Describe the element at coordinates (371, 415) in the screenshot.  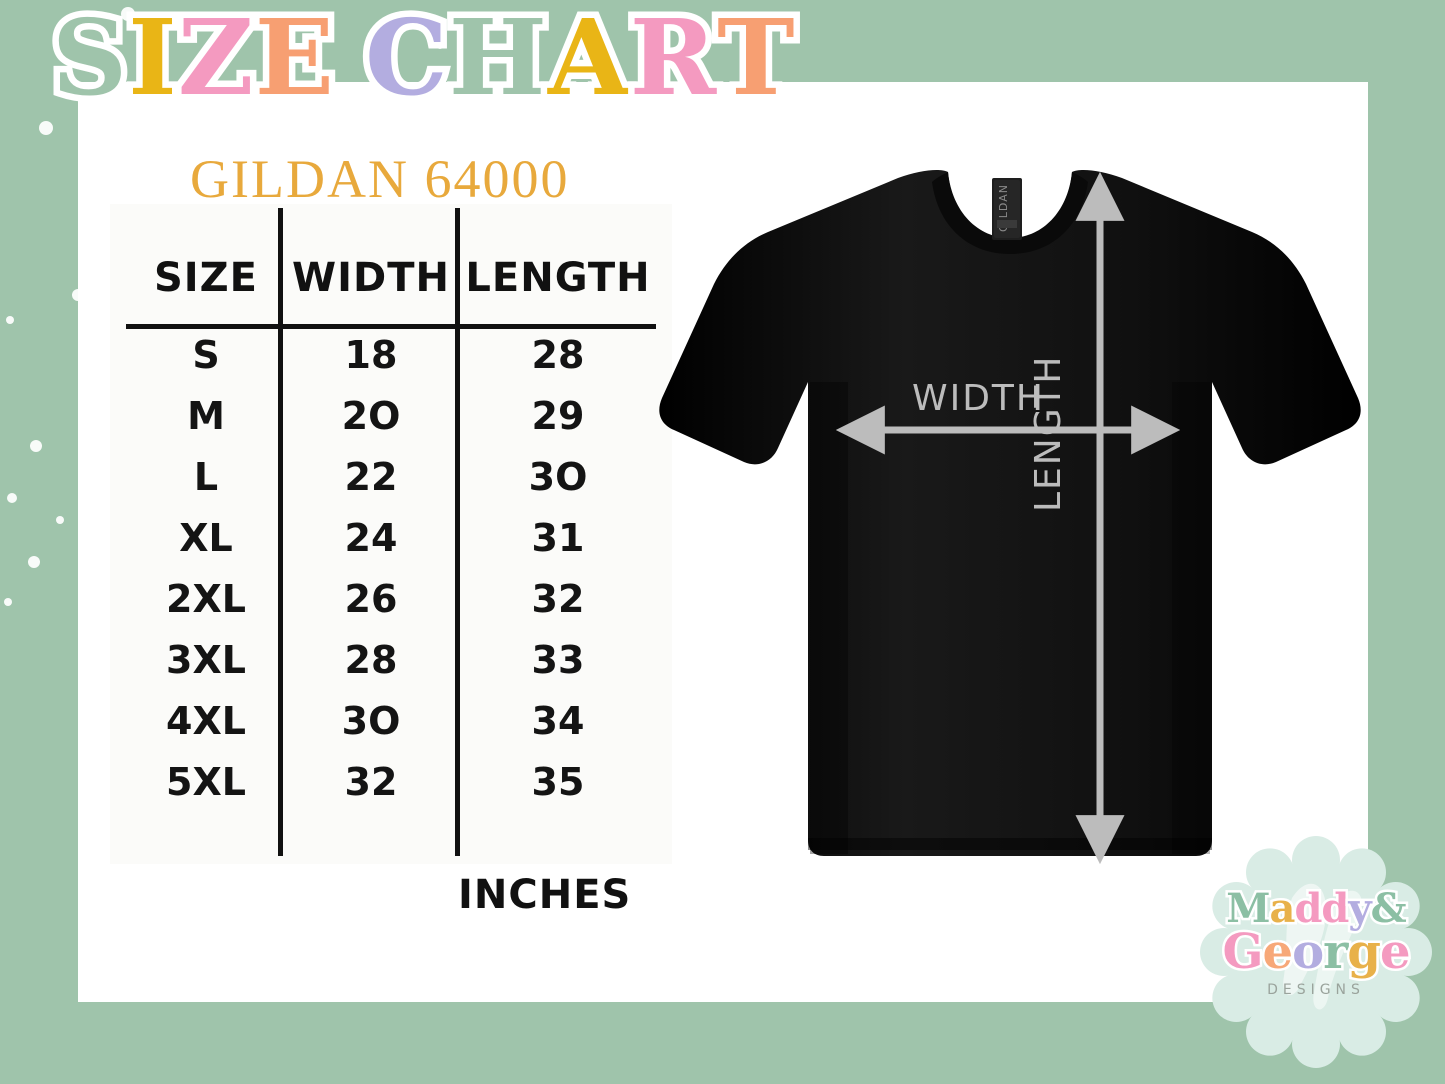
I see `cell-width: 2O` at that location.